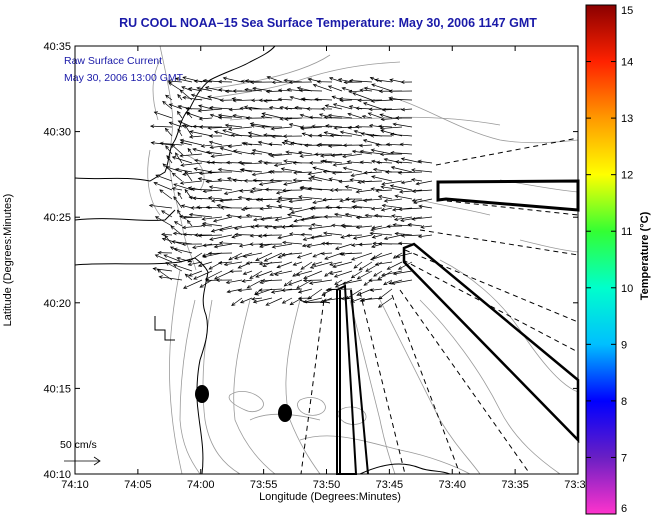  What do you see at coordinates (624, 458) in the screenshot?
I see `colorbar-tick-label: 7` at bounding box center [624, 458].